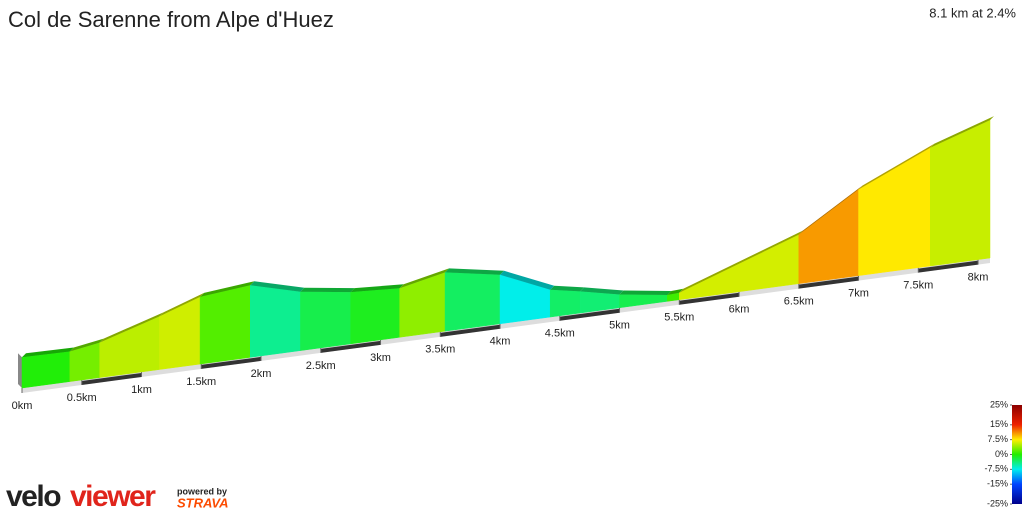  Describe the element at coordinates (999, 404) in the screenshot. I see `colorbar-label: 25%` at that location.